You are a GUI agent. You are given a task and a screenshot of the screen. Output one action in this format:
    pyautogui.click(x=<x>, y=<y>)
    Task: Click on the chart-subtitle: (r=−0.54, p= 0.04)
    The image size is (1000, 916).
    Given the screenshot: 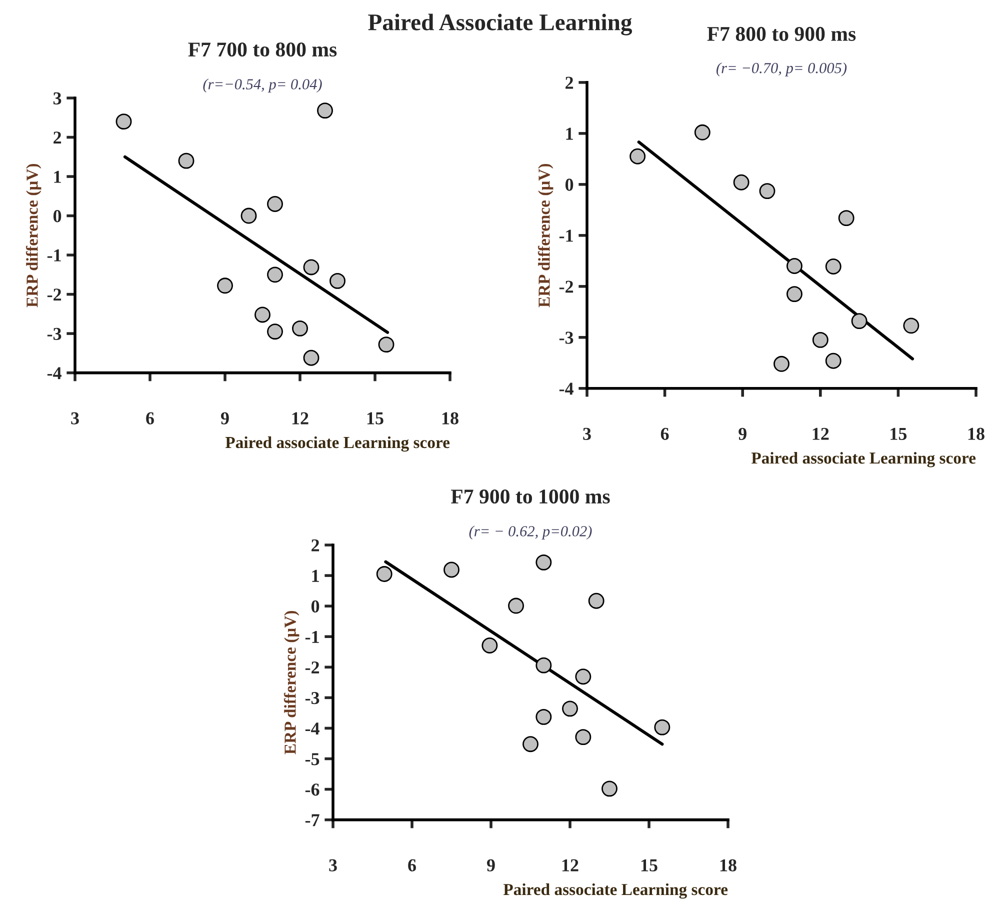 What is the action you would take?
    pyautogui.click(x=262, y=85)
    